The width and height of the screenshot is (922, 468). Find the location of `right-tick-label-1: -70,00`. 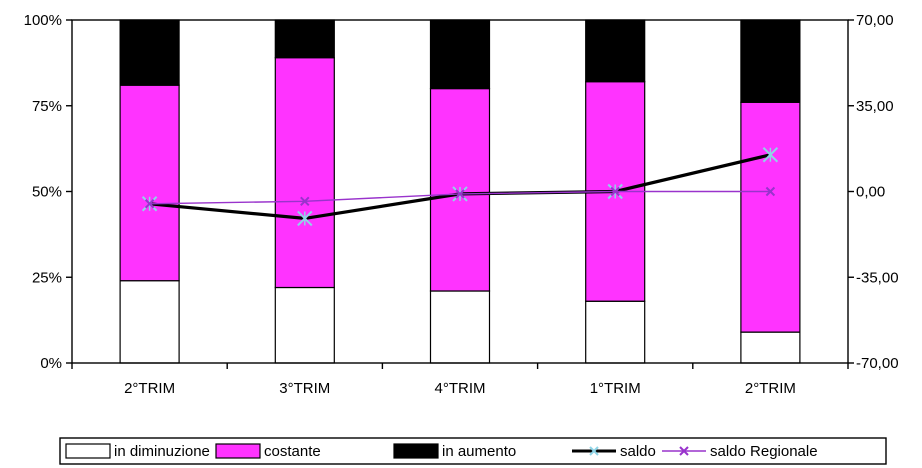

right-tick-label-1: -70,00 is located at coordinates (877, 363).